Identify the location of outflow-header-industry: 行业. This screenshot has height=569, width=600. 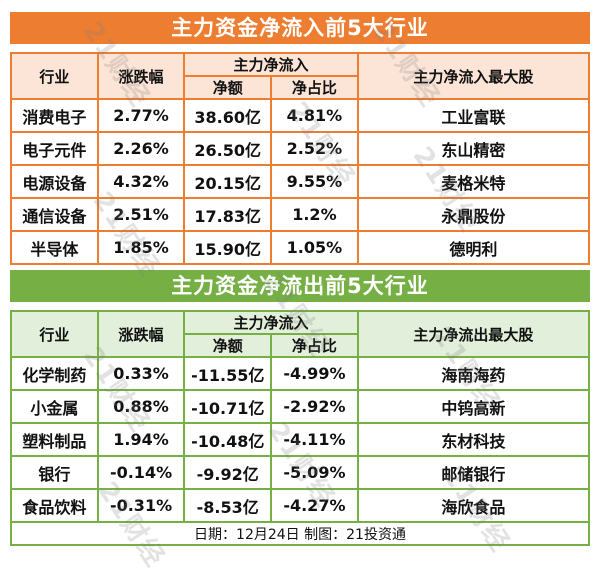
(54, 334).